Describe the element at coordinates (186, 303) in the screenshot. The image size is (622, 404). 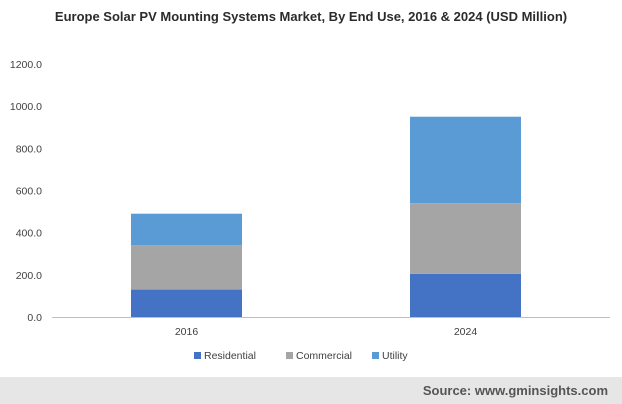
I see `bar-residential-2016` at that location.